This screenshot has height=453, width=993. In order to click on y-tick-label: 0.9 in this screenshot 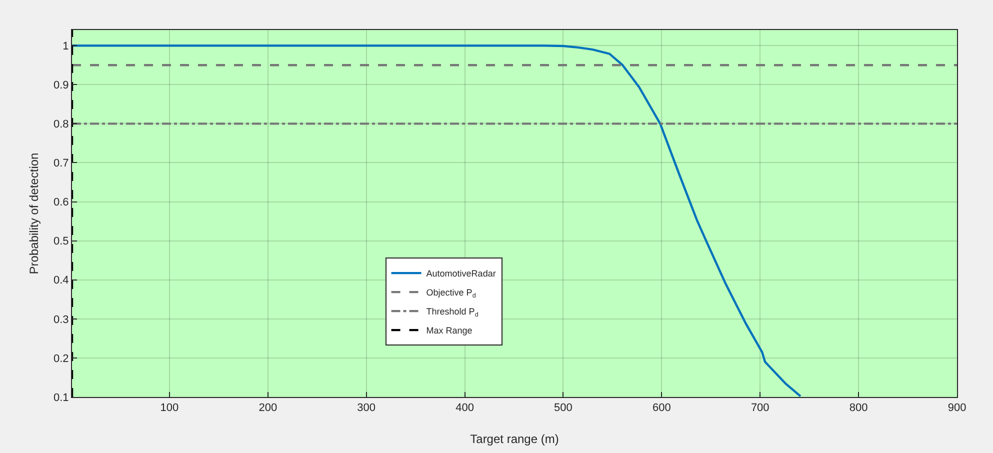, I will do `click(61, 86)`.